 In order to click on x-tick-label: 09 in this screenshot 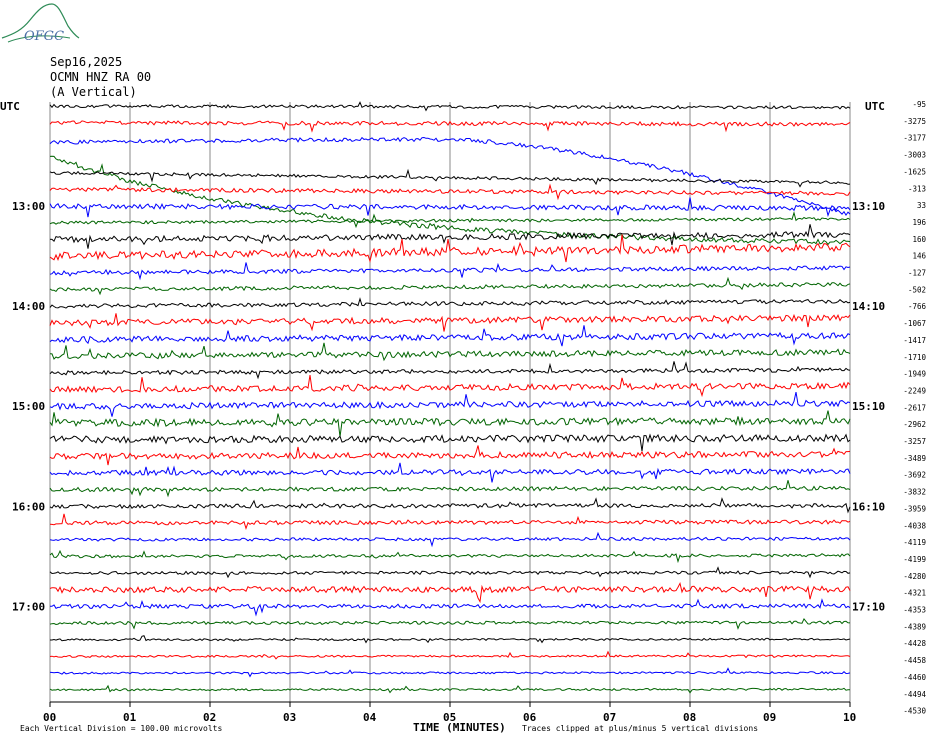, I will do `click(769, 717)`.